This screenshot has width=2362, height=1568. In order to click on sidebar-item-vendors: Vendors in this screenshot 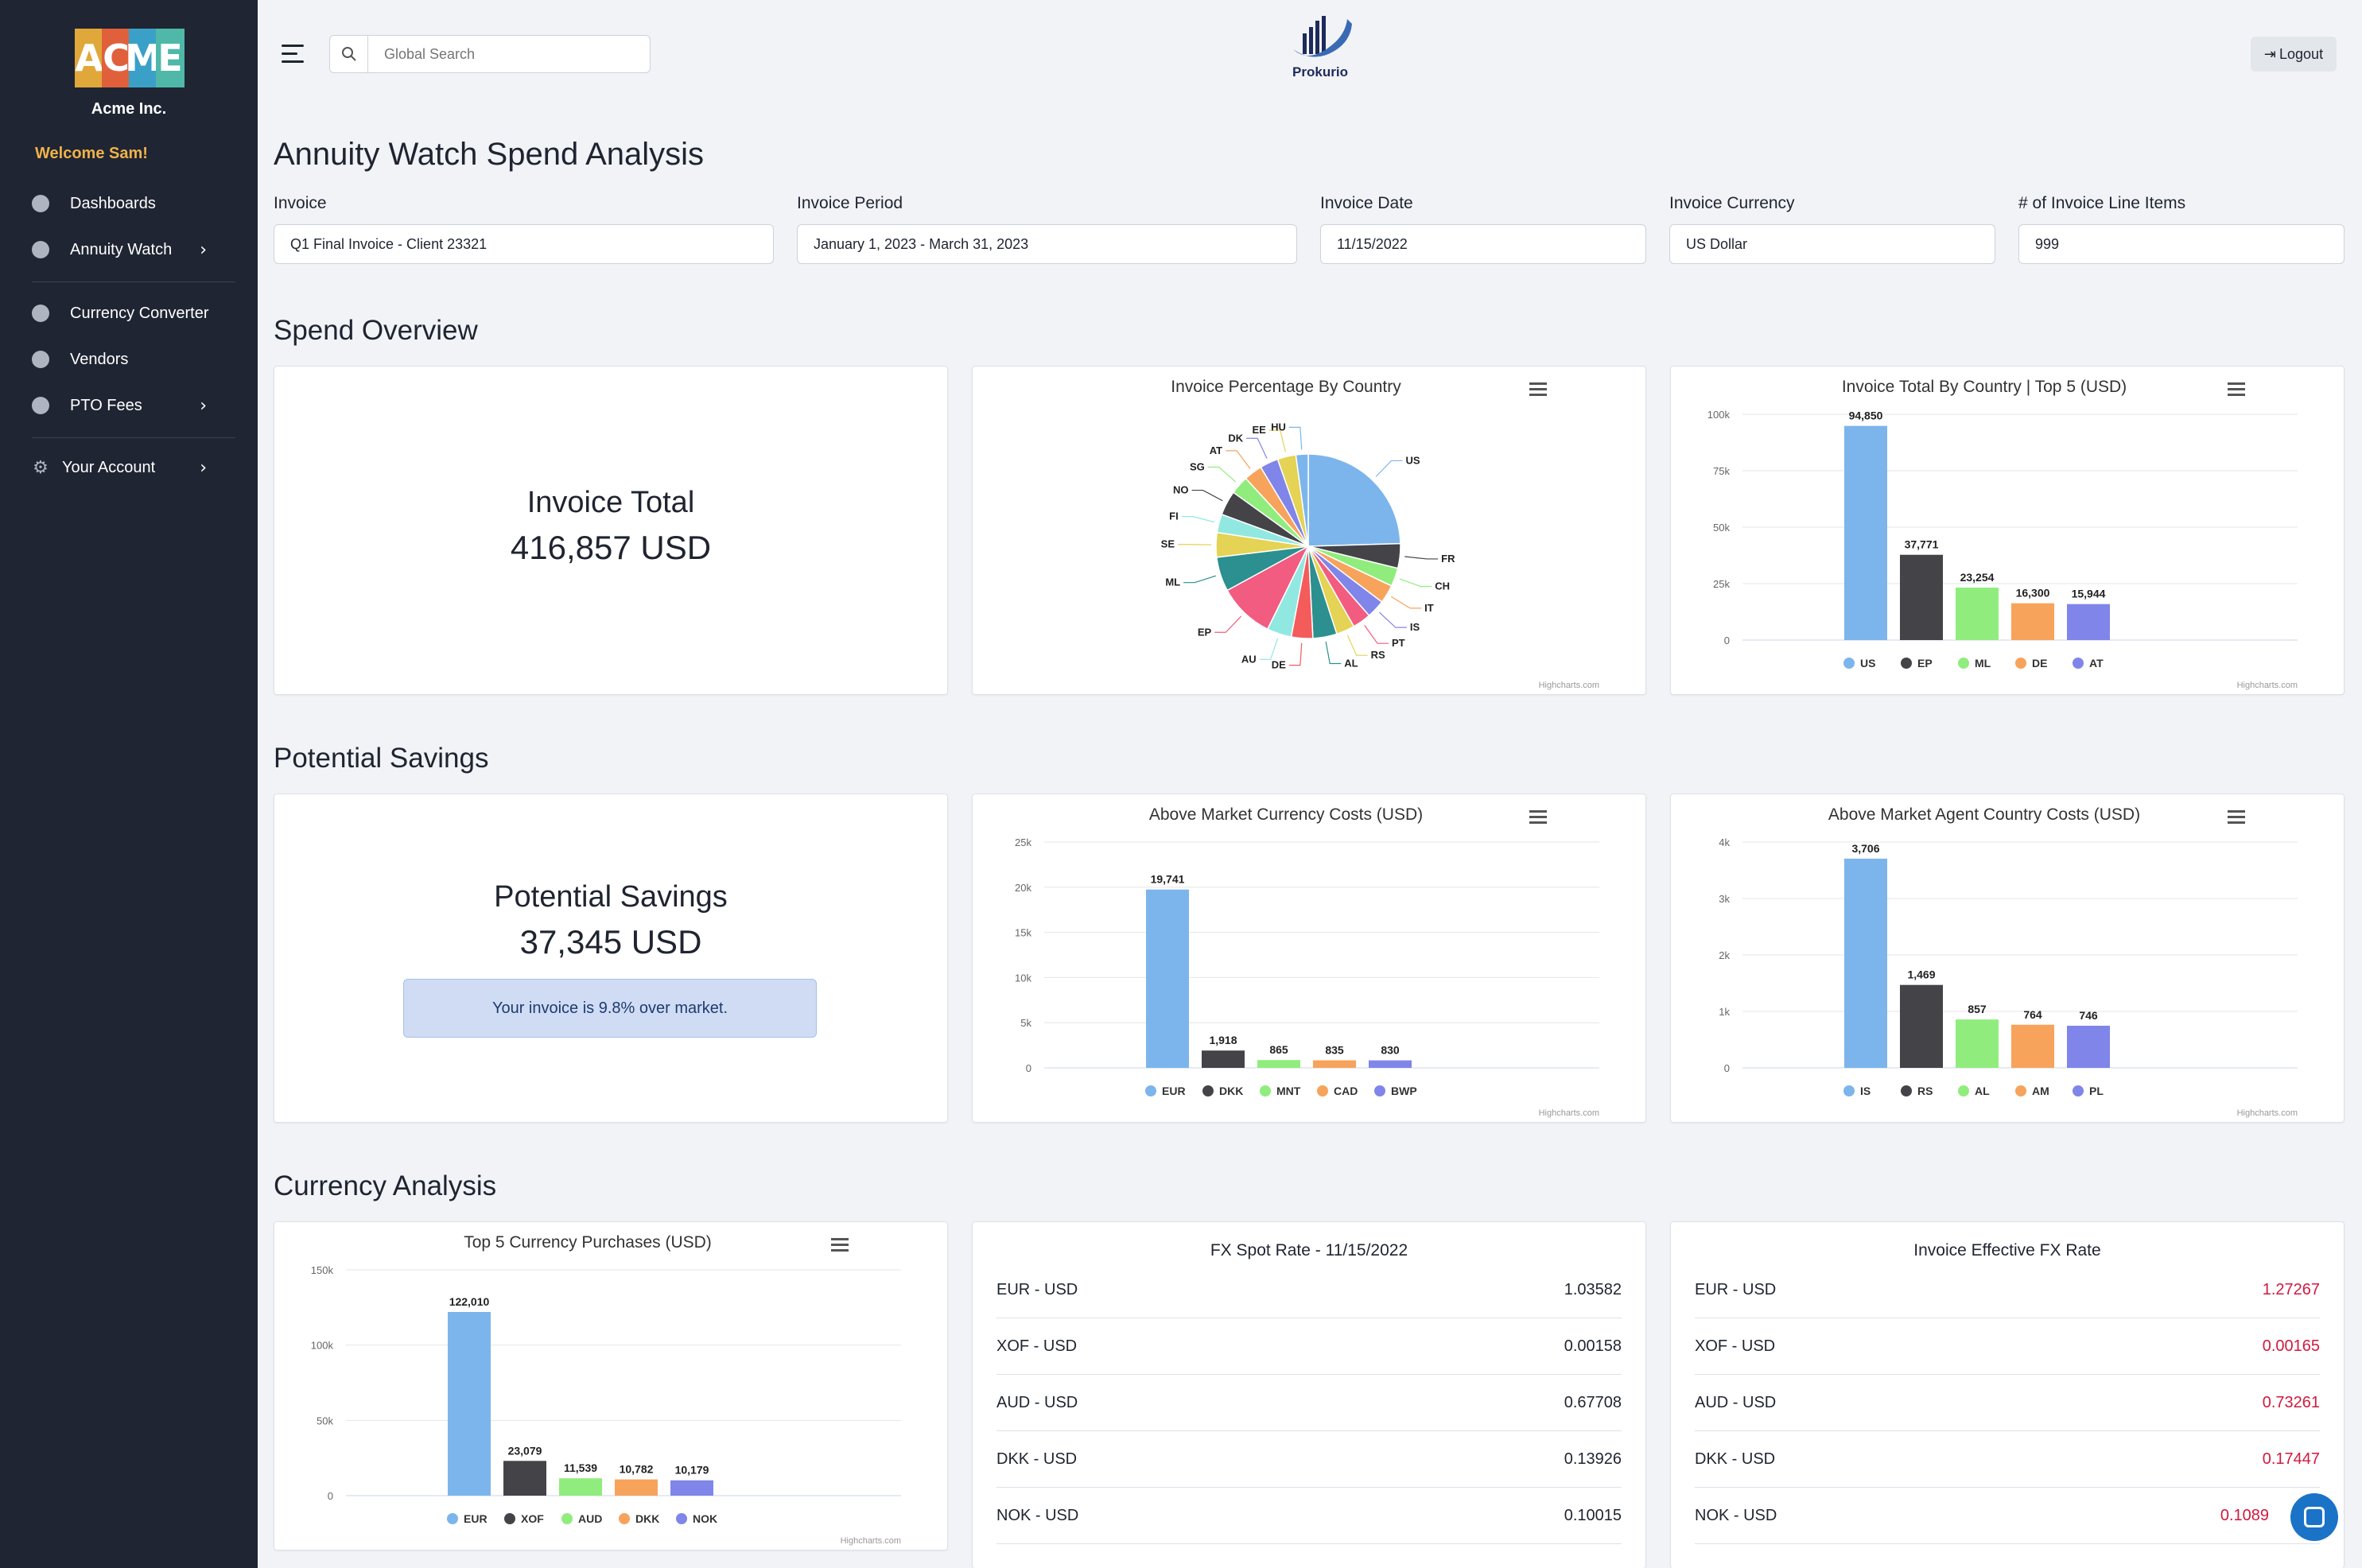, I will do `click(127, 359)`.